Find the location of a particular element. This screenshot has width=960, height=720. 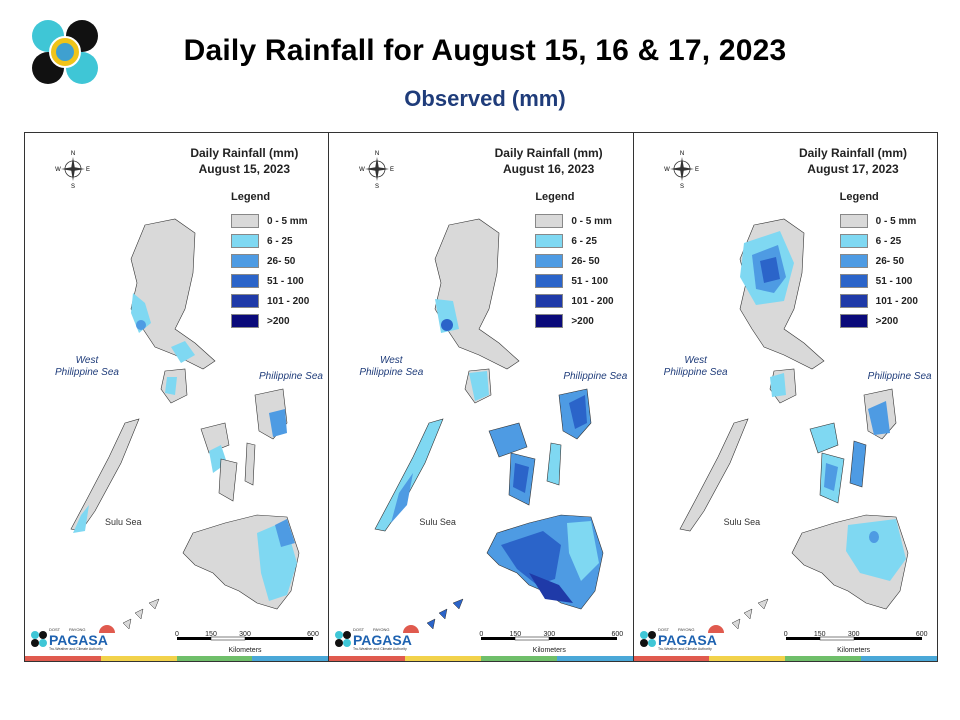

scale-ticks: 0 150 300 600 is located at coordinates (855, 634).